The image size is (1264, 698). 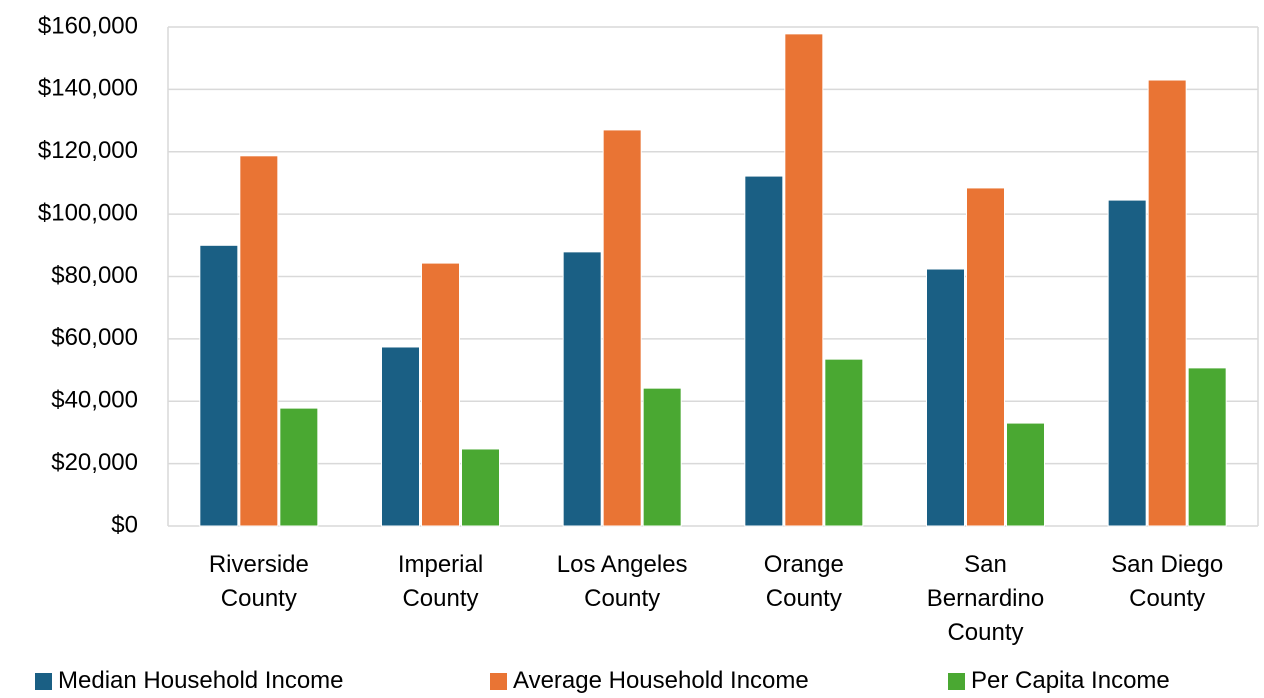 I want to click on y-tick-label: $160,000, so click(x=88, y=25).